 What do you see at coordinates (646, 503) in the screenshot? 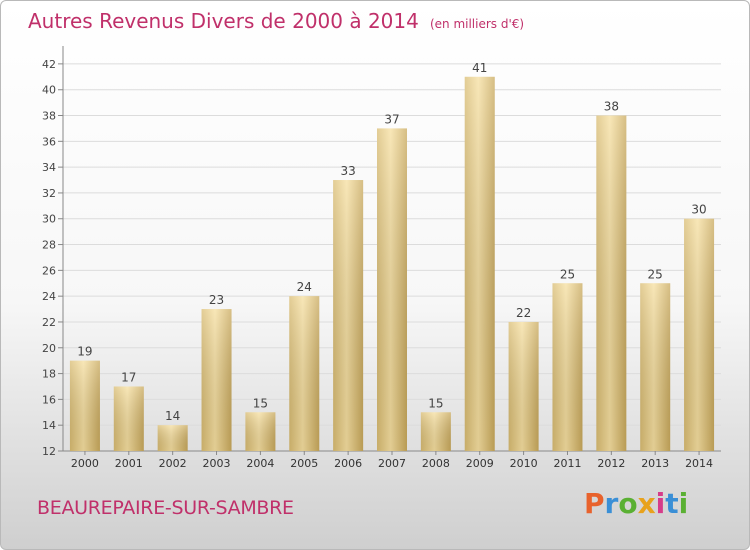
I see `logo-letter: x` at bounding box center [646, 503].